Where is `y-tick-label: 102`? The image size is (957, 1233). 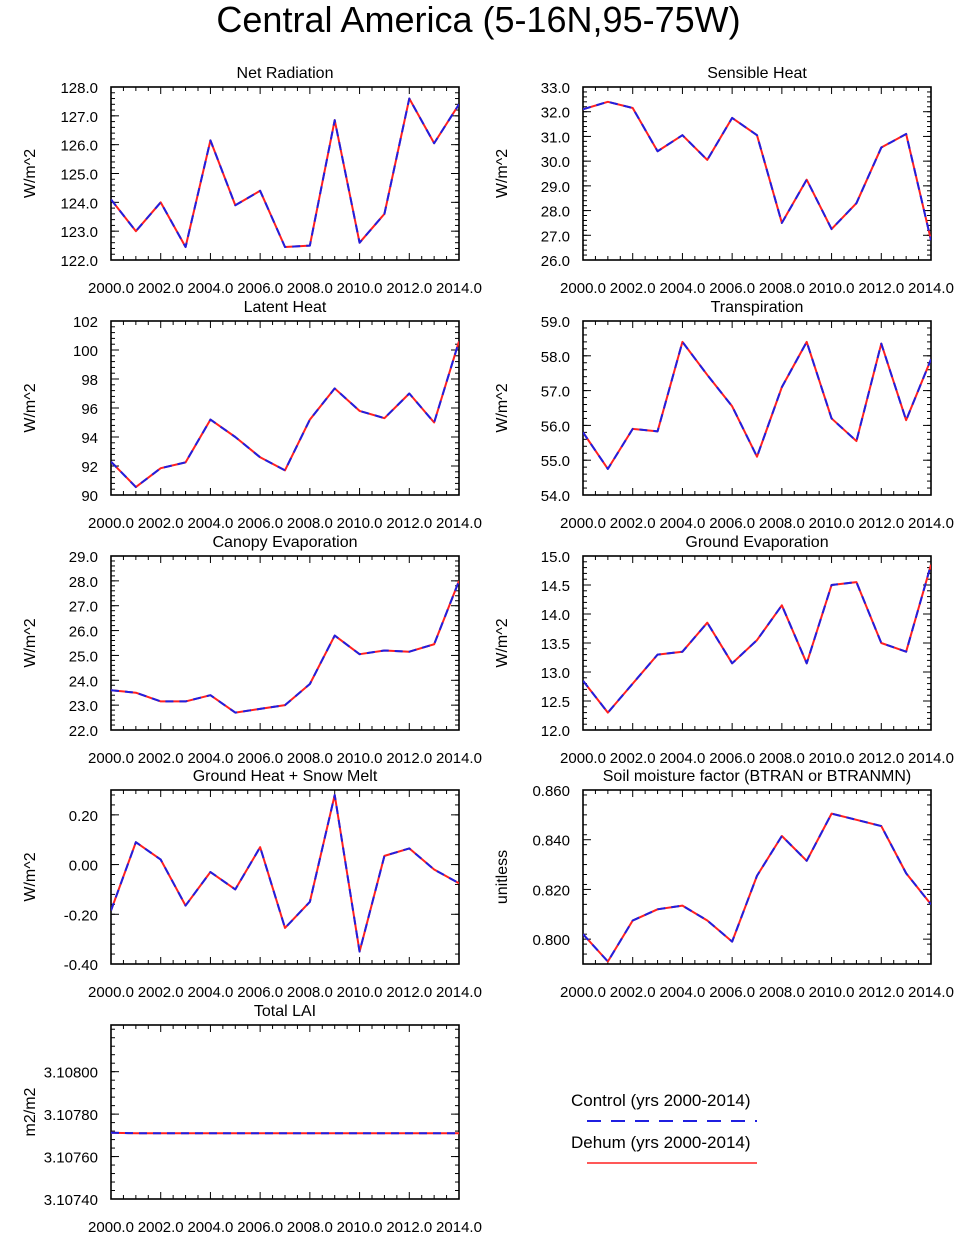
y-tick-label: 102 is located at coordinates (85, 322).